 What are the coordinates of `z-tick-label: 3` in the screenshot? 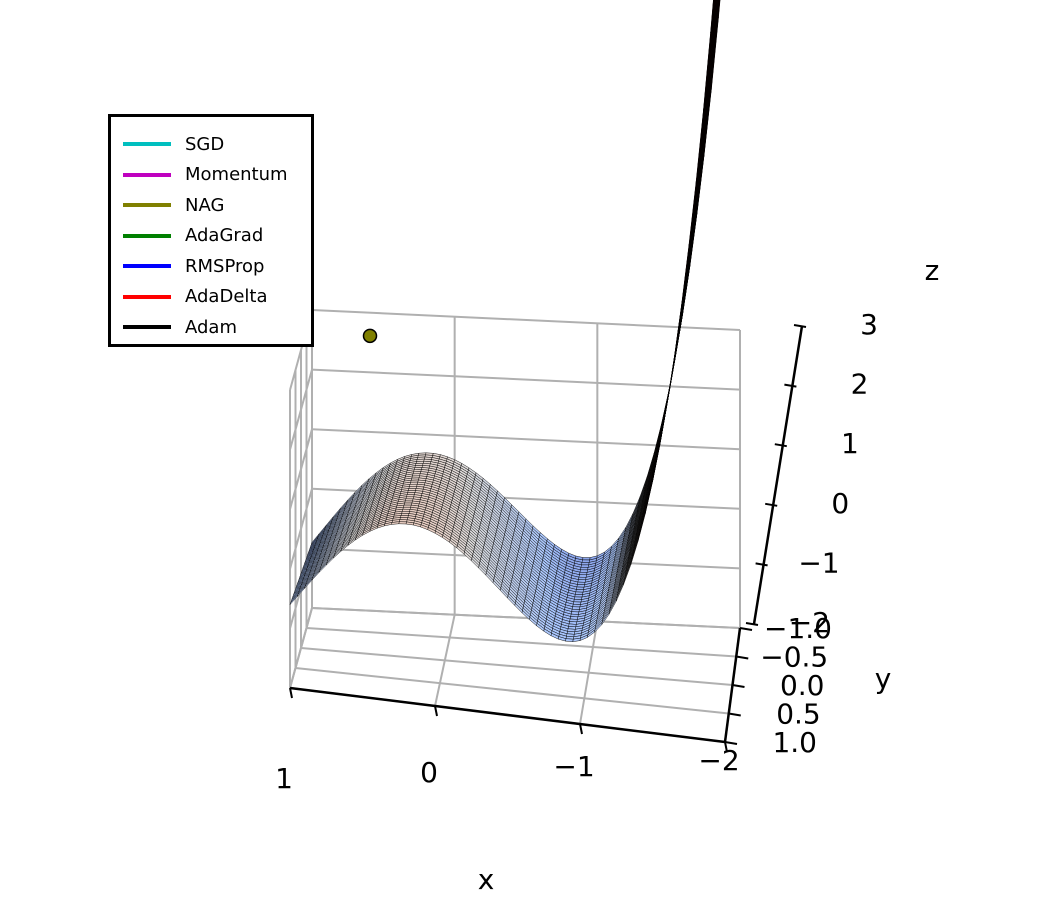 It's located at (869, 324).